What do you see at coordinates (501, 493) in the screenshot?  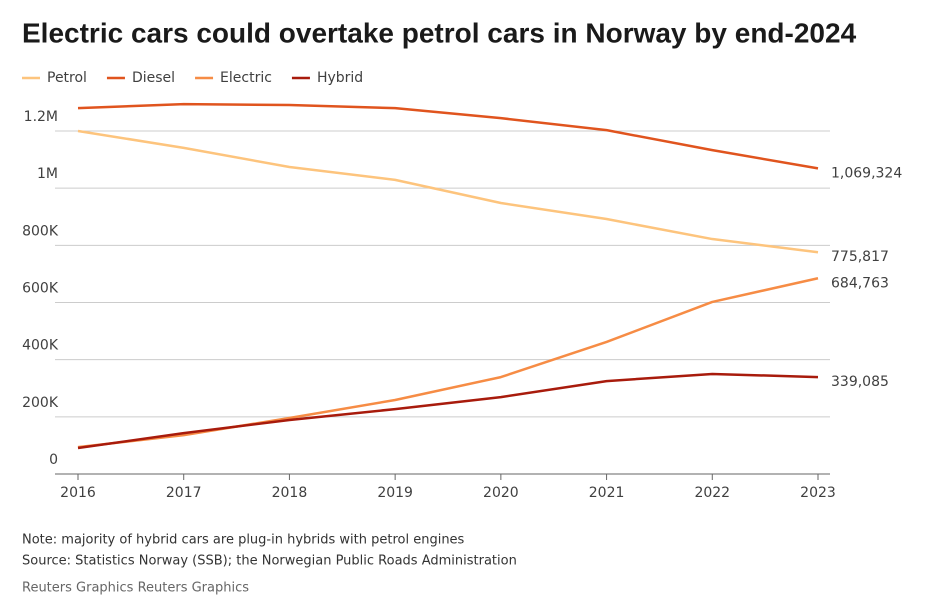 I see `x-tick-label: 2020` at bounding box center [501, 493].